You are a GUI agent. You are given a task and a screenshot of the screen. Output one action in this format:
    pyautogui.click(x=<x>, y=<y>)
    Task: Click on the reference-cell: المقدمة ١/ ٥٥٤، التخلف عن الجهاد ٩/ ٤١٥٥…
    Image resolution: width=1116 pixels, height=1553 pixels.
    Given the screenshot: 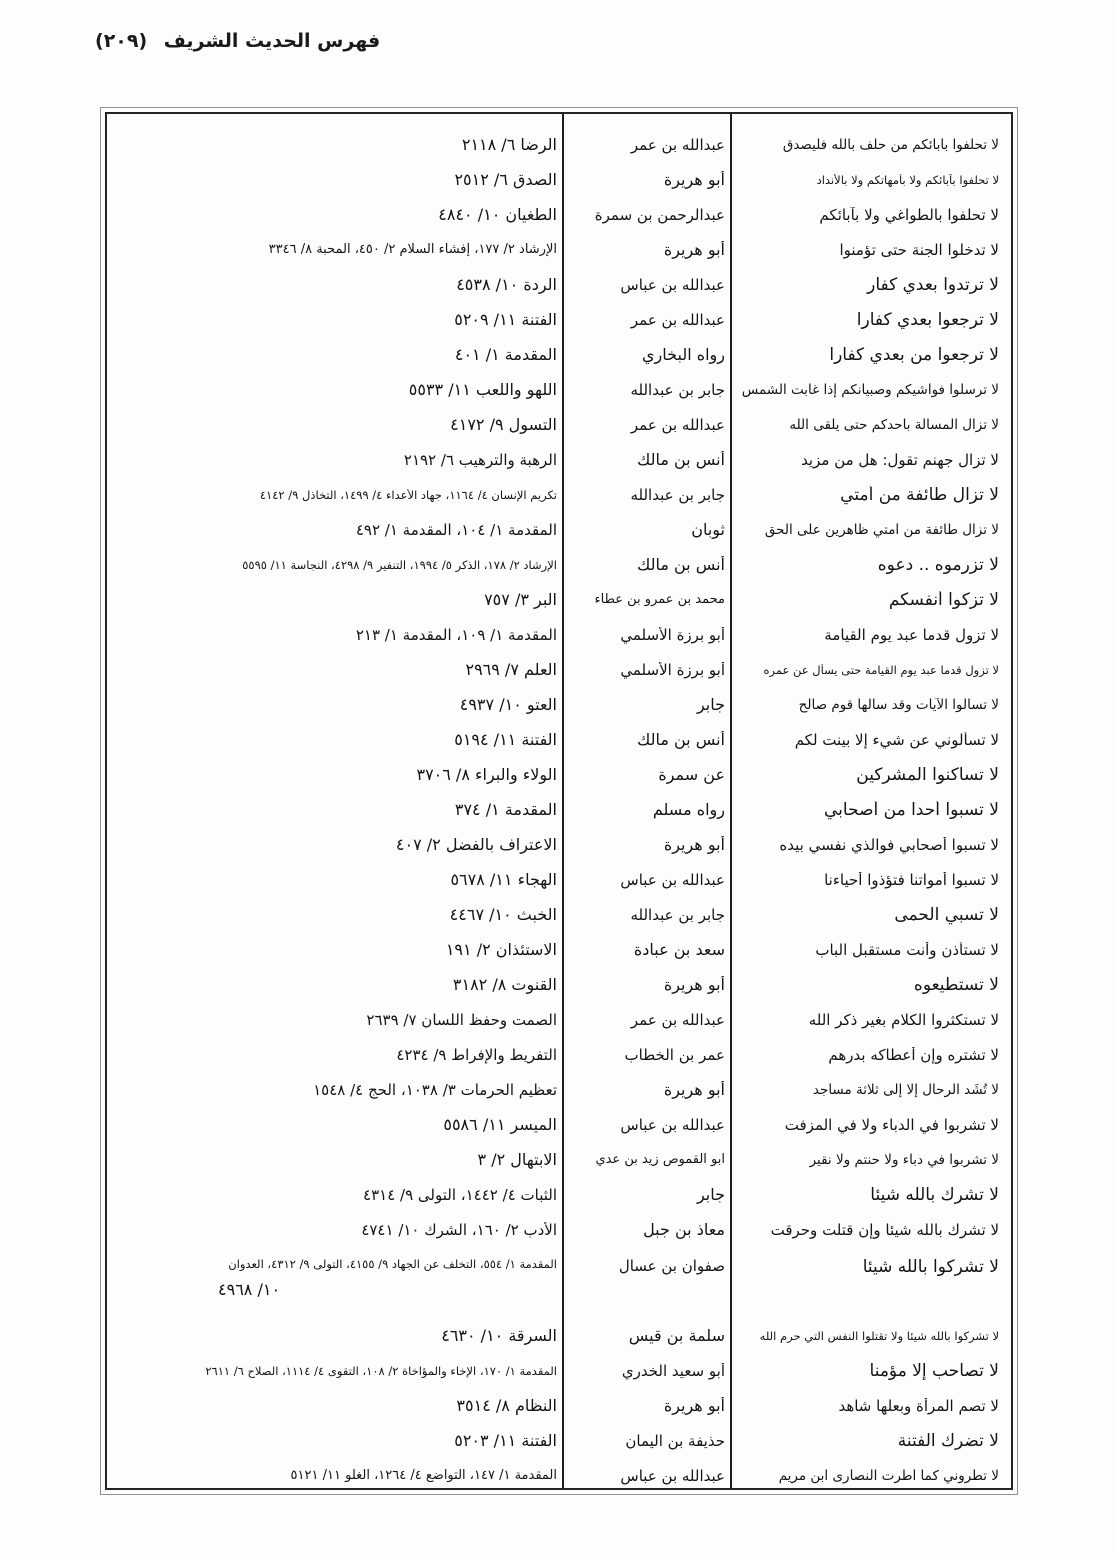 What is the action you would take?
    pyautogui.click(x=336, y=1279)
    